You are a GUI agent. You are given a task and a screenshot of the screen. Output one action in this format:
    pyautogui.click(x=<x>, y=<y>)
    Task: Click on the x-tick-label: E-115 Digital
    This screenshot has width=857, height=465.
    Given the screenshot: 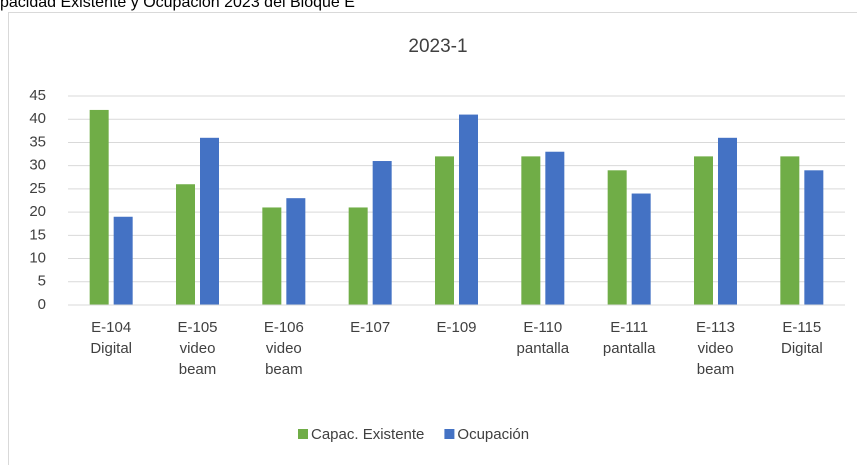 What is the action you would take?
    pyautogui.click(x=802, y=338)
    